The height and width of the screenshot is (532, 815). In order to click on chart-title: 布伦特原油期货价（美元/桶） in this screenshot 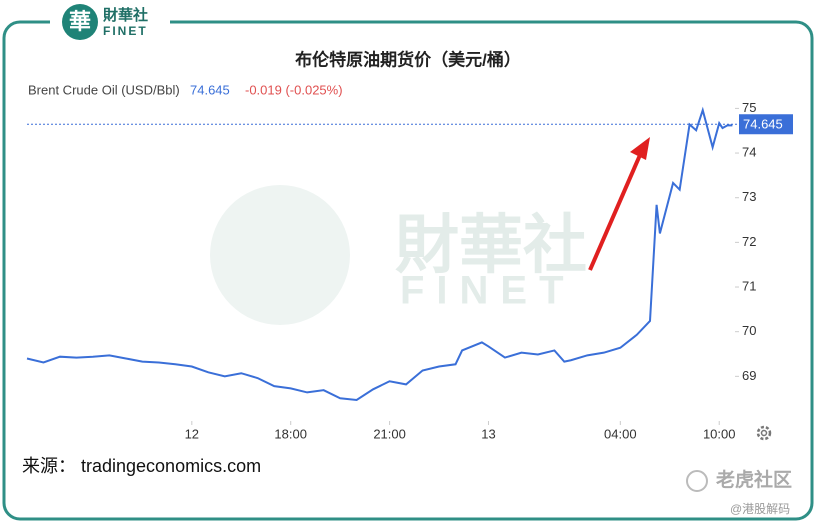, I will do `click(408, 59)`.